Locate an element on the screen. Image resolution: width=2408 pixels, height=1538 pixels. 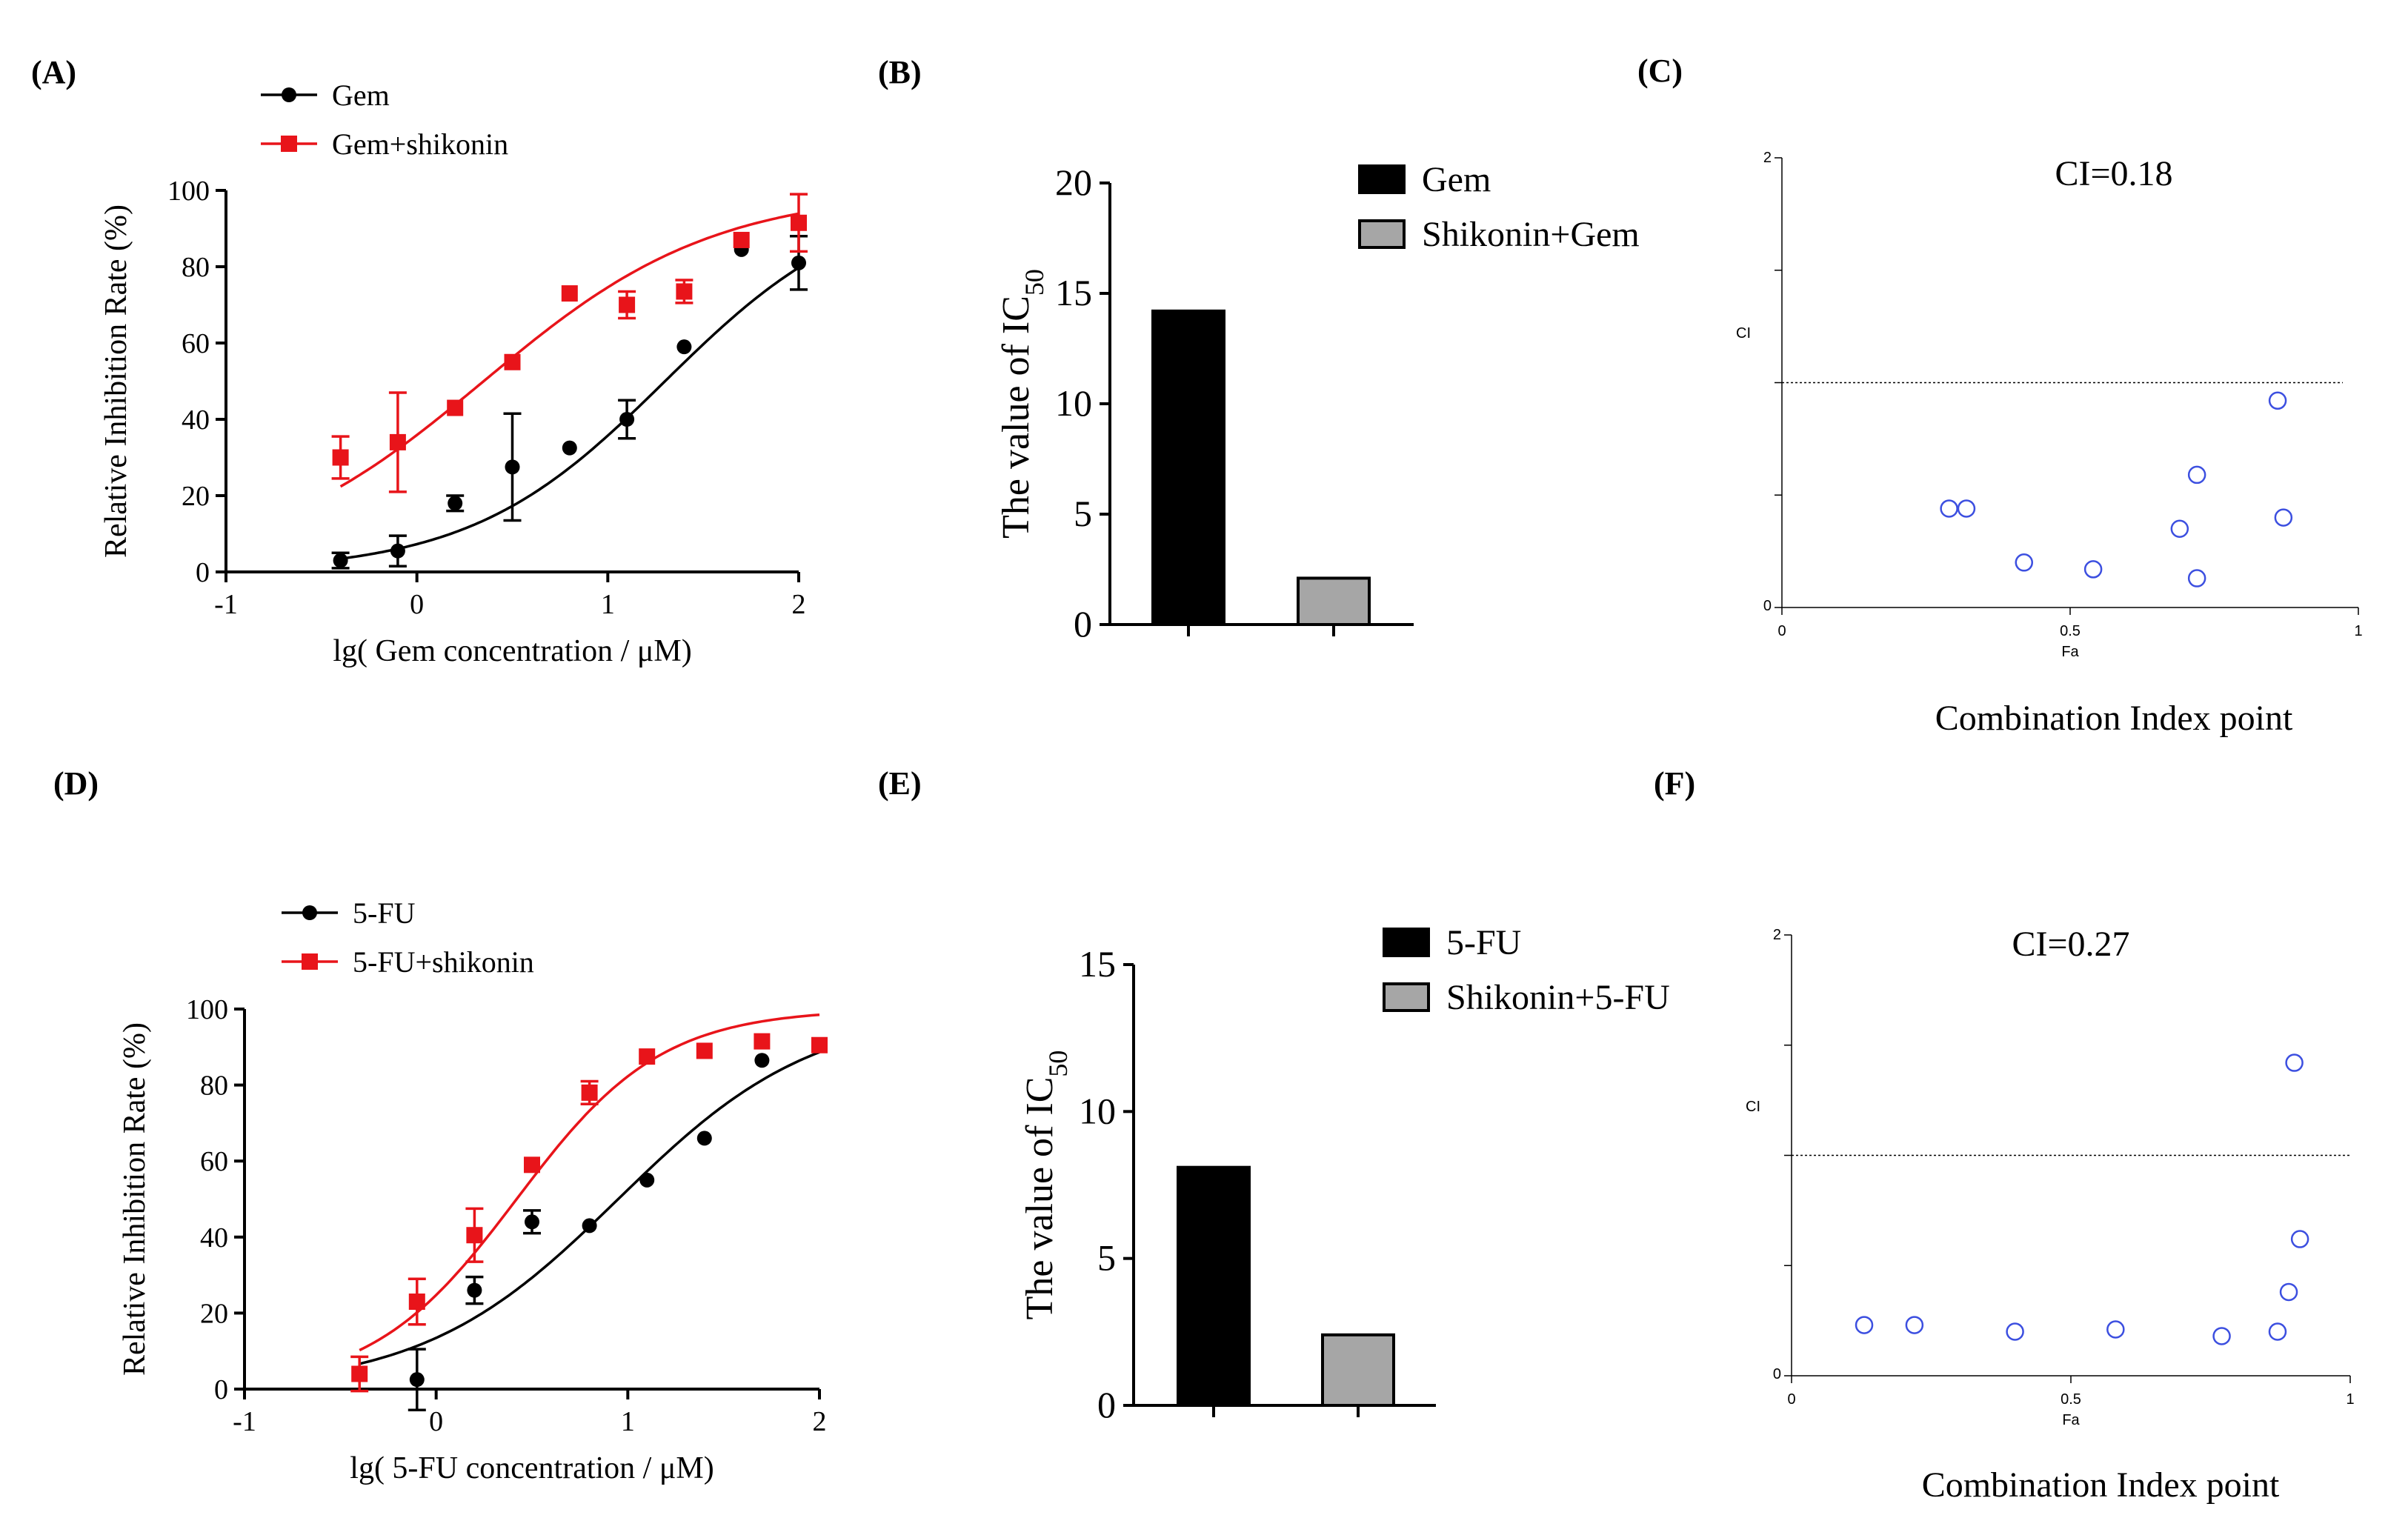
ic50-bar-chart-5fu: 0 5 10 15 5-FU Shikonin+5-FU The value of IC50 is located at coordinates (1344, 1174).